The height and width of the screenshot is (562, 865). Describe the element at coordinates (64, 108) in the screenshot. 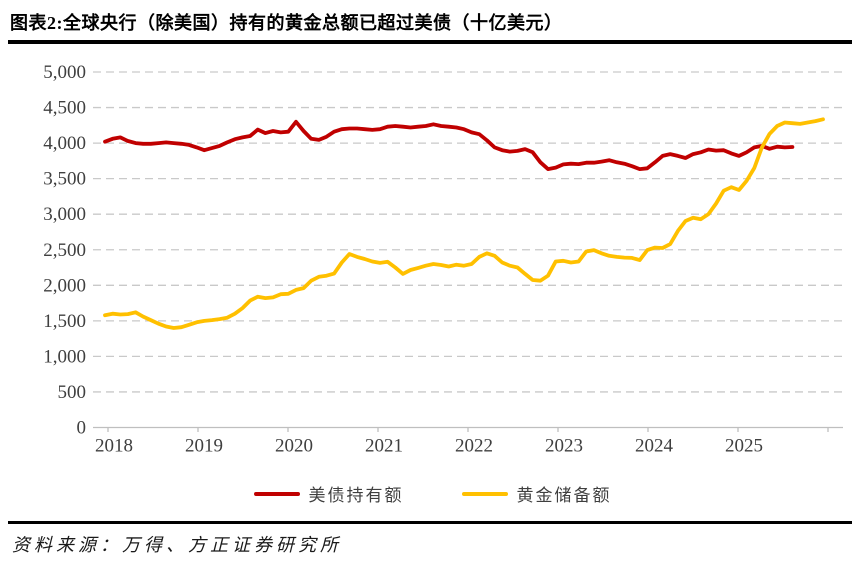

I see `y-tick-label-4500: 4,500` at that location.